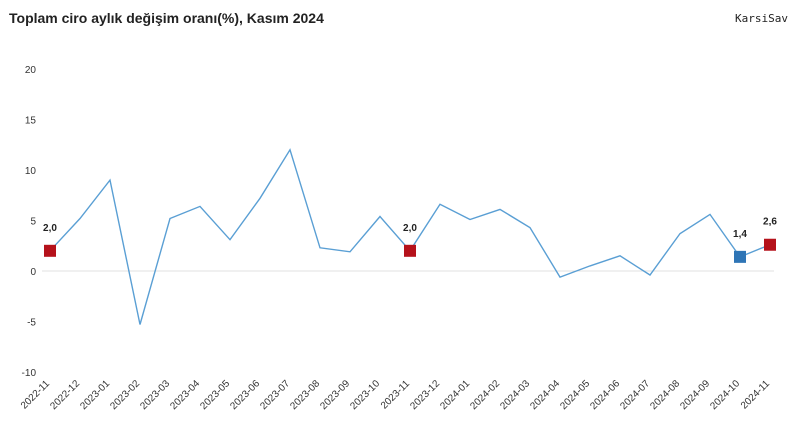 Image resolution: width=800 pixels, height=438 pixels. Describe the element at coordinates (396, 395) in the screenshot. I see `x-tick-label: 2023-11` at that location.